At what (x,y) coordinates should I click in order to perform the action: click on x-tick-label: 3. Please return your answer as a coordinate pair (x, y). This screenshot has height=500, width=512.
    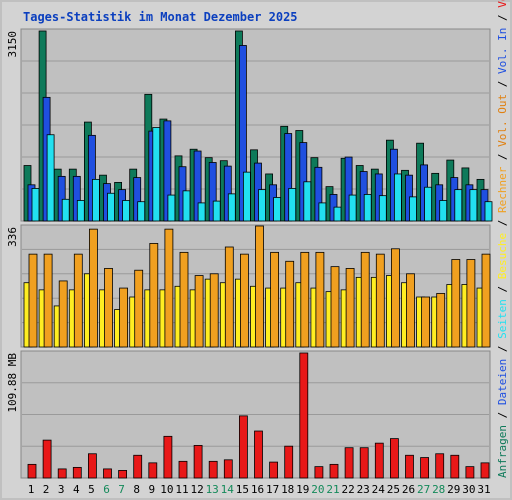
    Looking at the image, I should click on (61, 489).